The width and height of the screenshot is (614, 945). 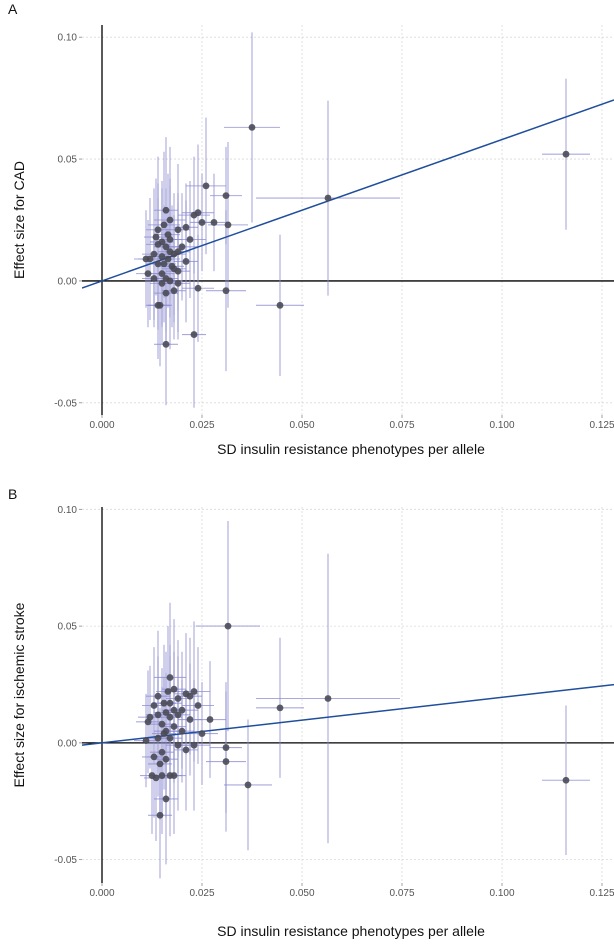 What do you see at coordinates (101, 425) in the screenshot?
I see `x-tick-label: 0.000` at bounding box center [101, 425].